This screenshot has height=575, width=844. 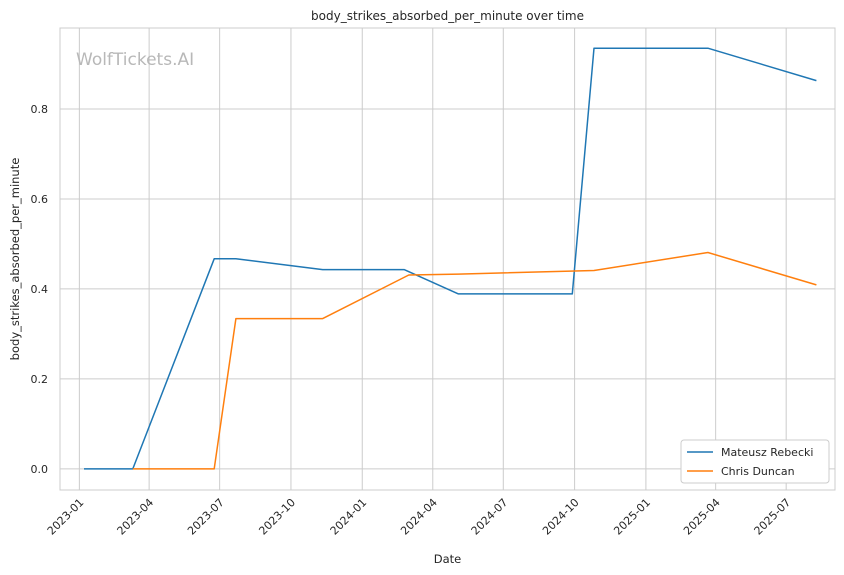 What do you see at coordinates (349, 517) in the screenshot?
I see `x-tick-label-2024-01: 2024-01` at bounding box center [349, 517].